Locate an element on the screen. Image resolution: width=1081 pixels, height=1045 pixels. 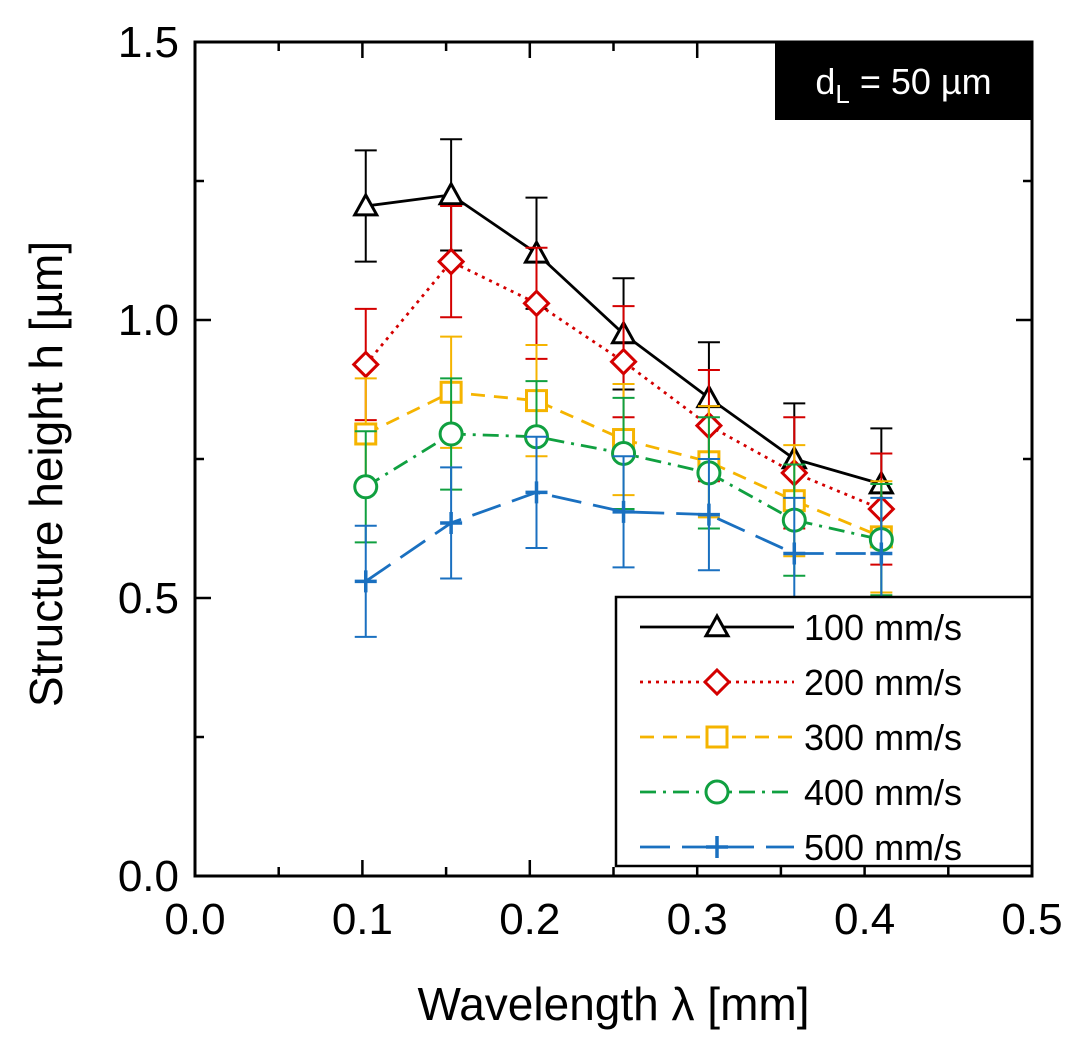
x-tick-label: 0.4 is located at coordinates (864, 919).